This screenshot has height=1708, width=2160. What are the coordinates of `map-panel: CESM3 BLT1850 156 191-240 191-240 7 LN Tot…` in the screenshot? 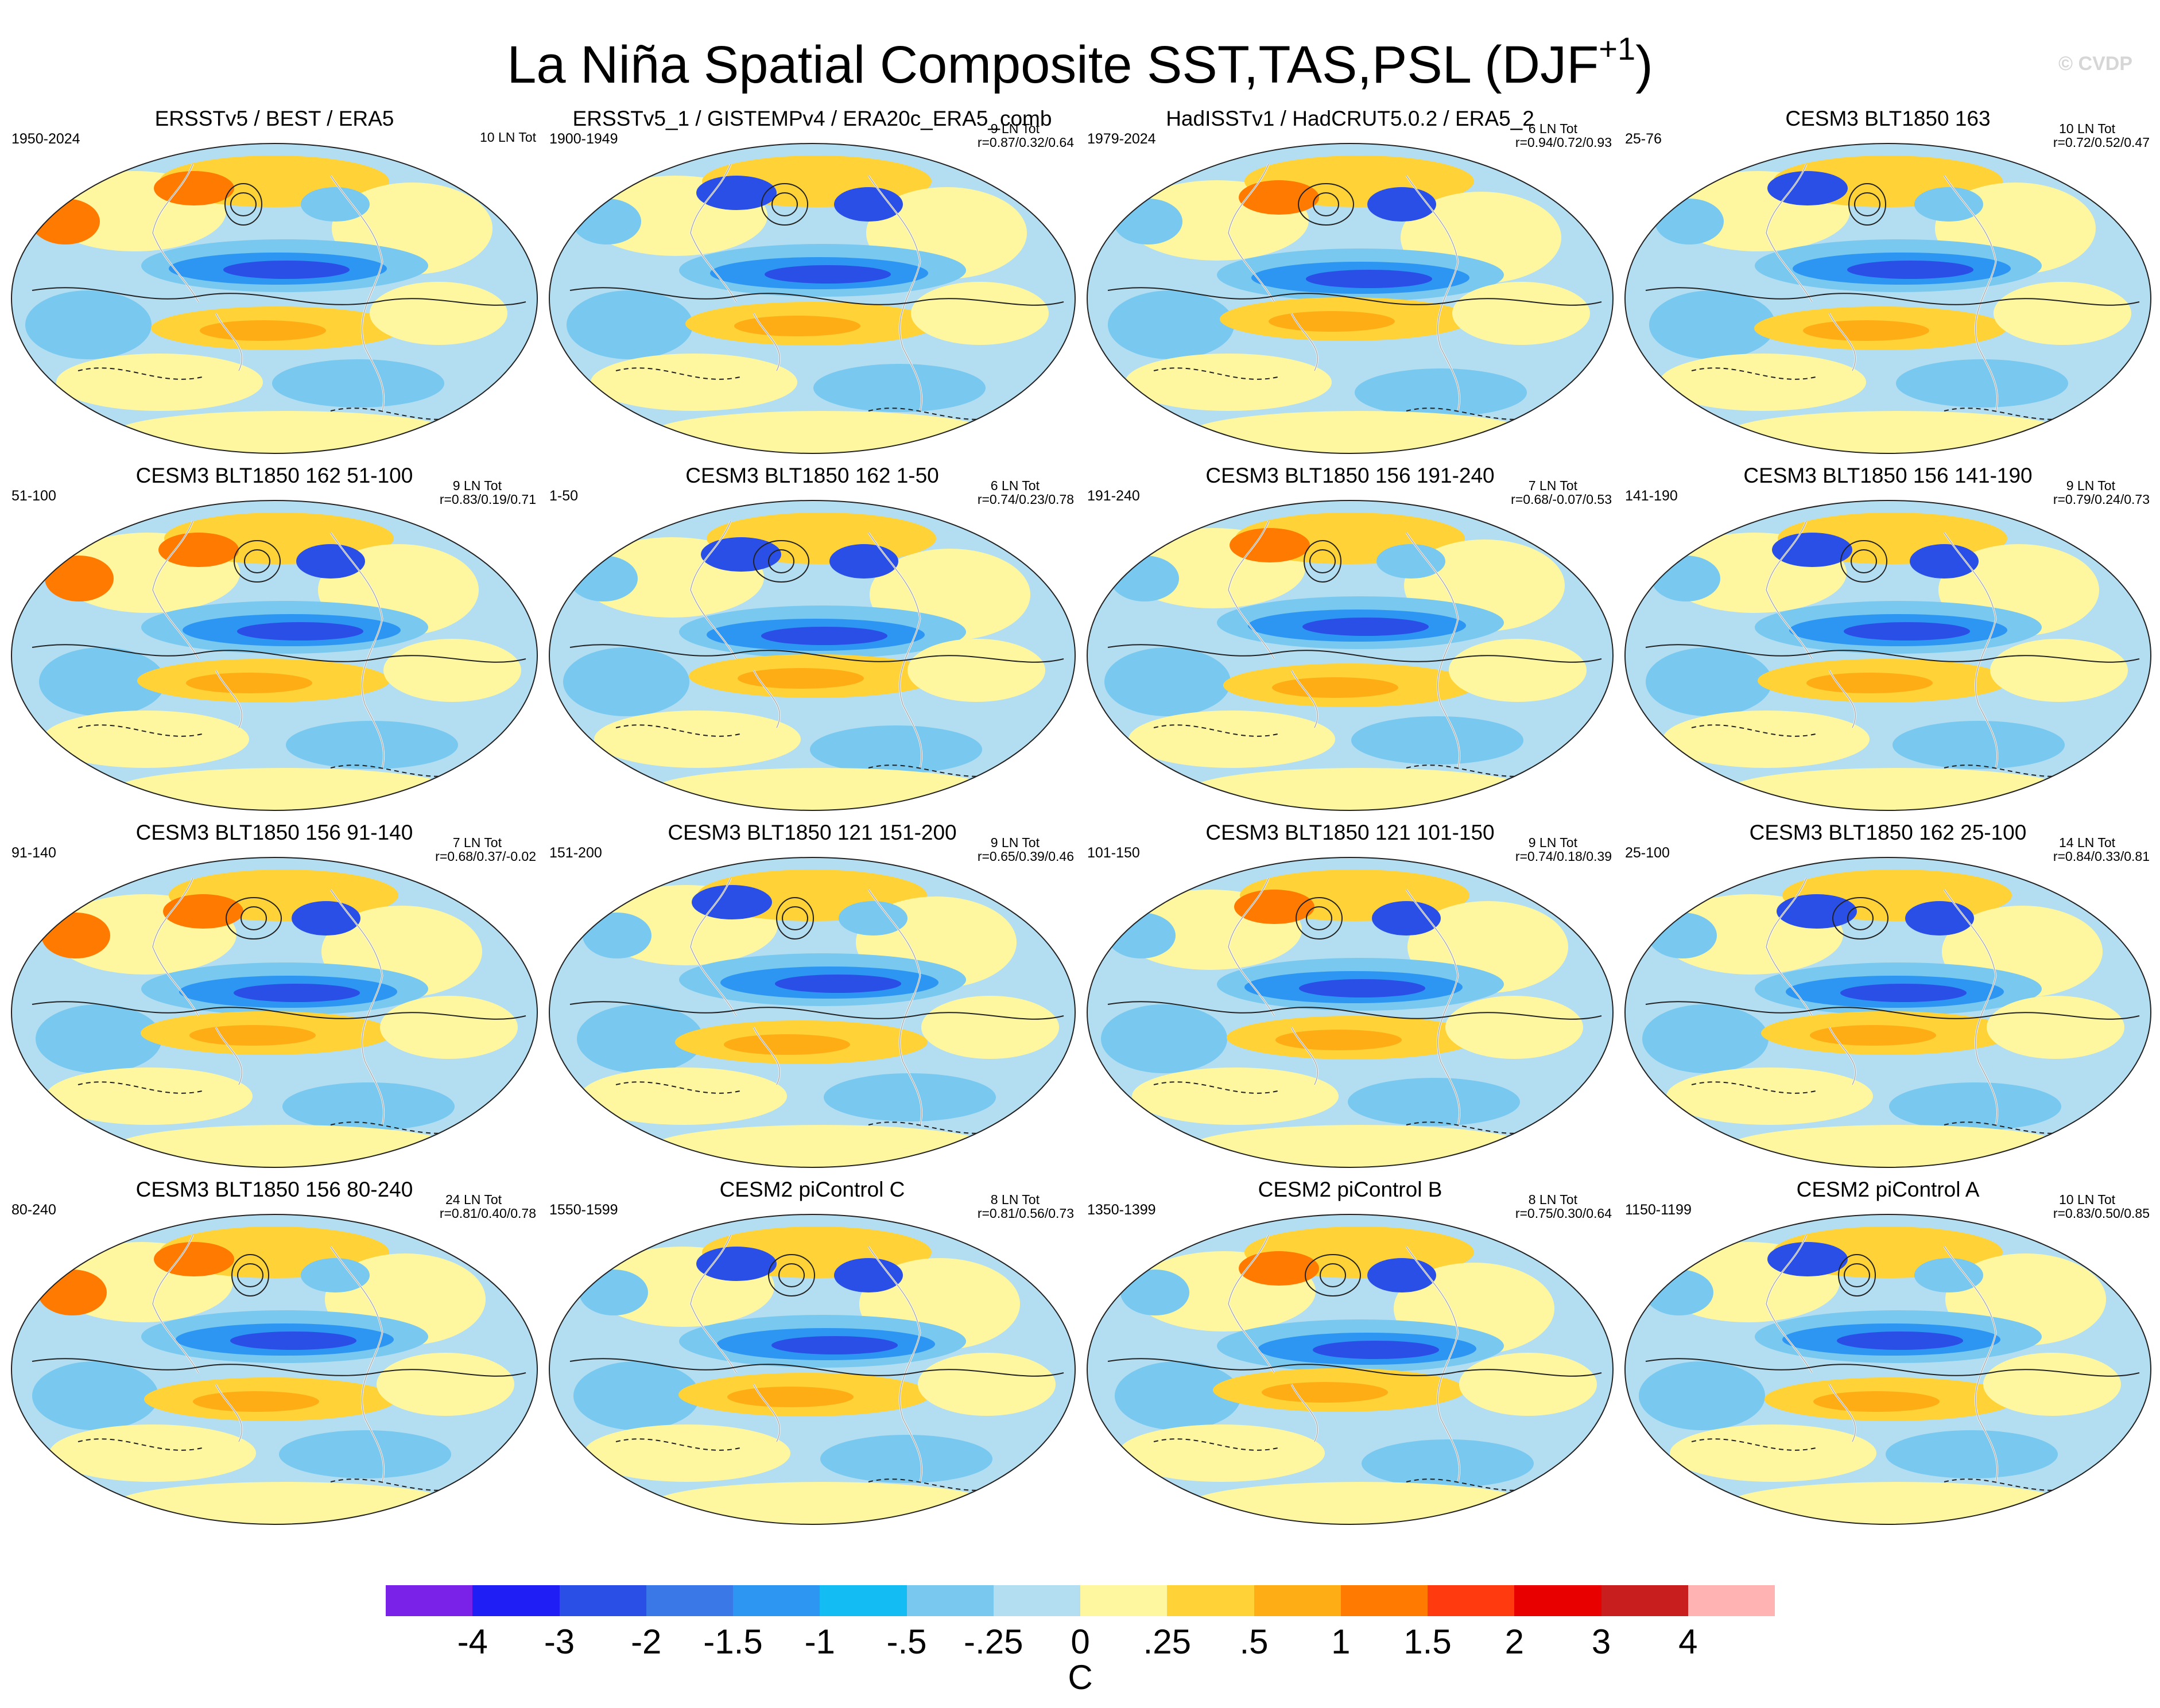 It's located at (1350, 639).